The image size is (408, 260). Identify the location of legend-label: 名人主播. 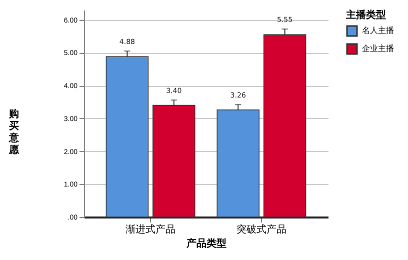
(378, 30).